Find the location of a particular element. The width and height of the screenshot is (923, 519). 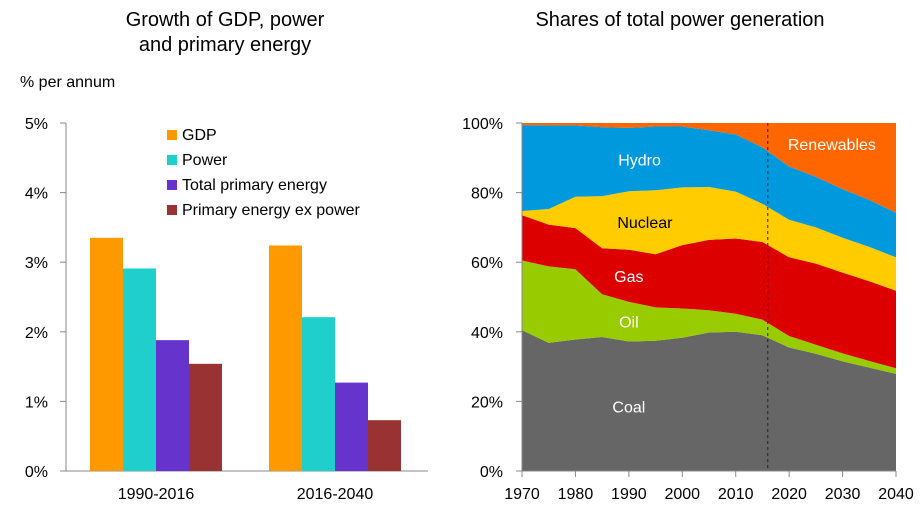

left-chart-title-line-1: Growth of GDP, power is located at coordinates (225, 20).